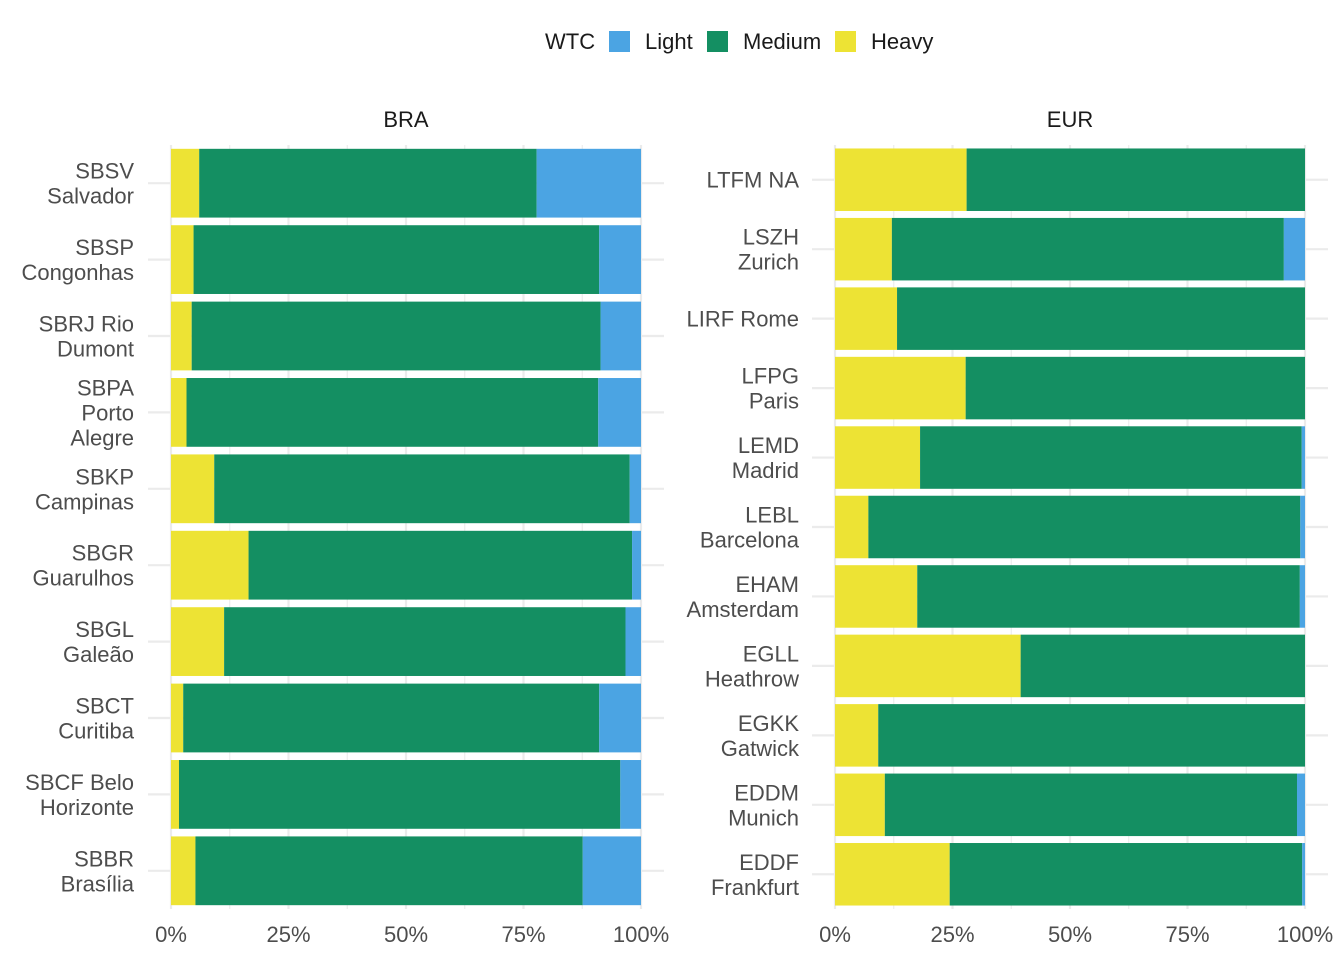 Image resolution: width=1344 pixels, height=960 pixels. Describe the element at coordinates (902, 41) in the screenshot. I see `legend-label-heavy: Heavy` at that location.